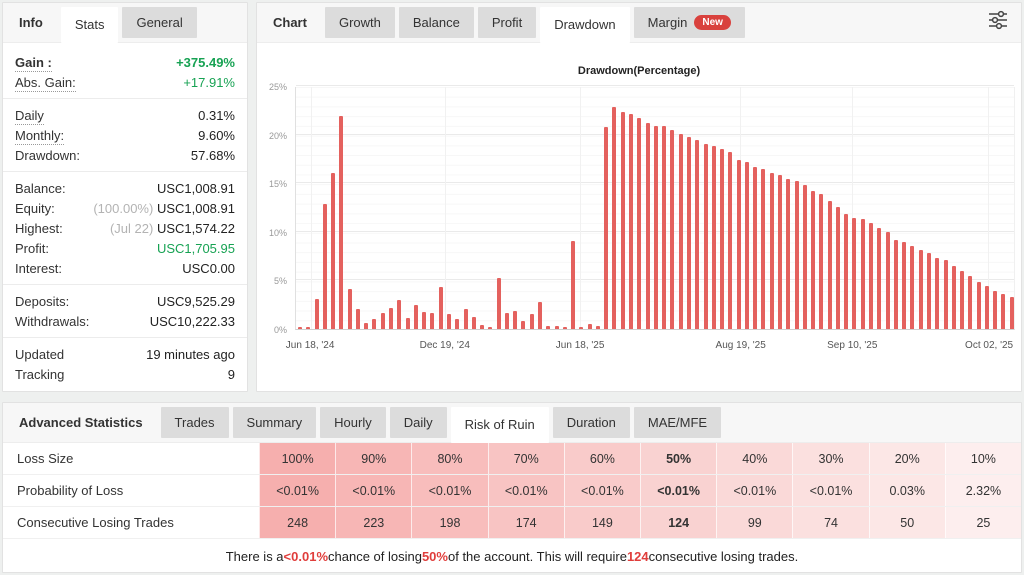 Image resolution: width=1024 pixels, height=575 pixels. Describe the element at coordinates (434, 556) in the screenshot. I see `summary-highlight: 50%` at that location.